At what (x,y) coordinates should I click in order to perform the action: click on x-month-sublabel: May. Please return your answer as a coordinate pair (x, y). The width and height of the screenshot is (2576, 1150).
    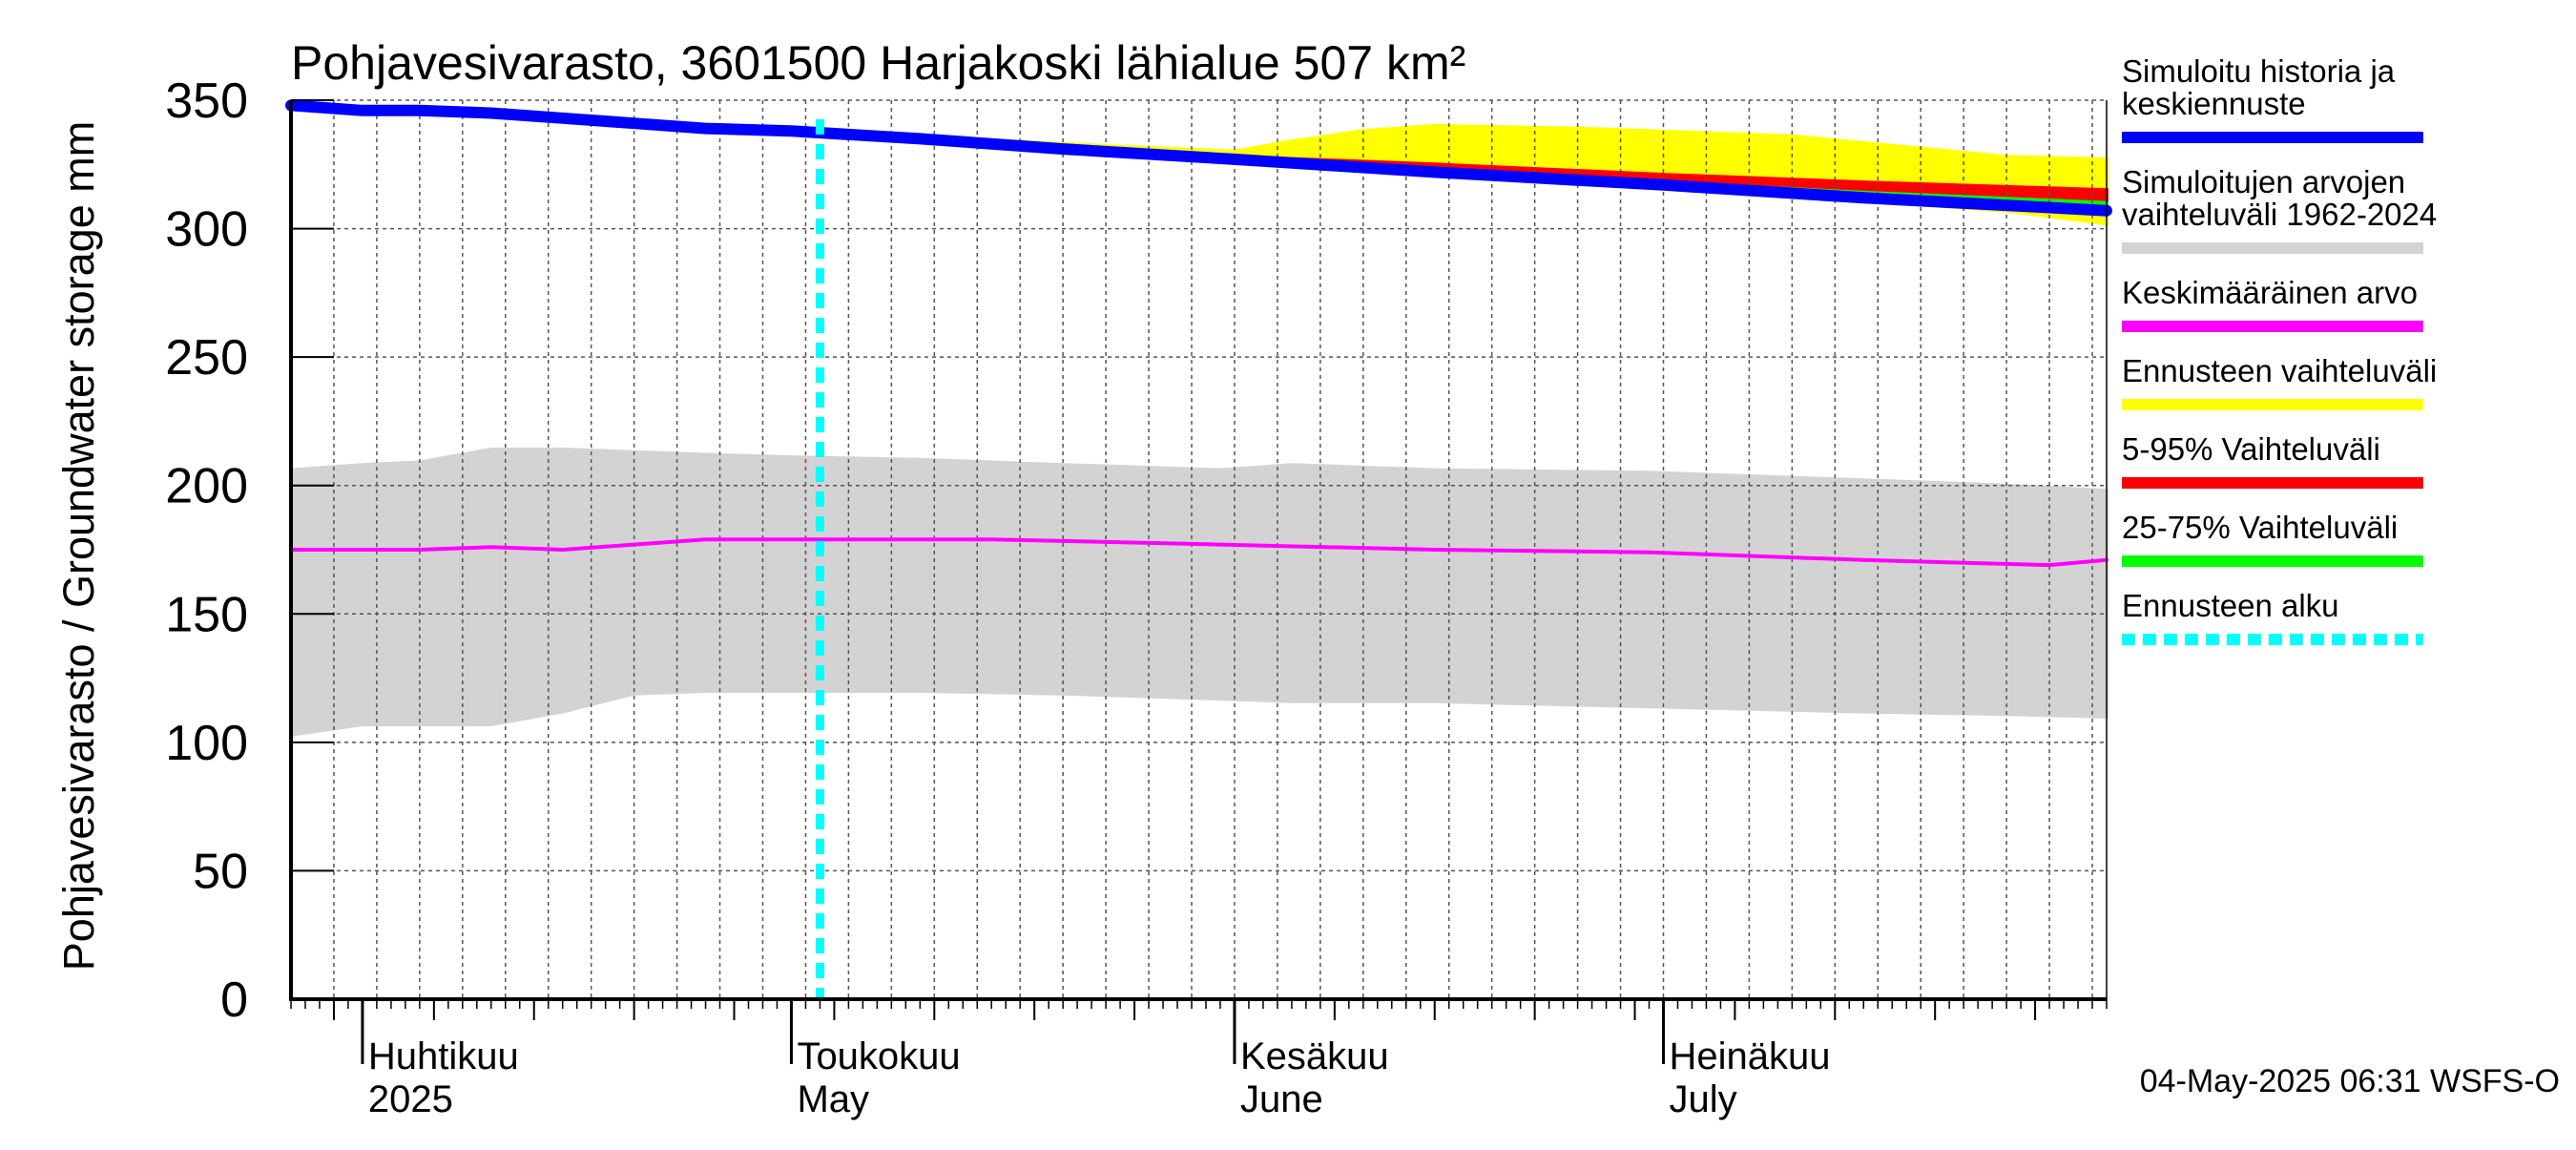
    Looking at the image, I should click on (833, 1099).